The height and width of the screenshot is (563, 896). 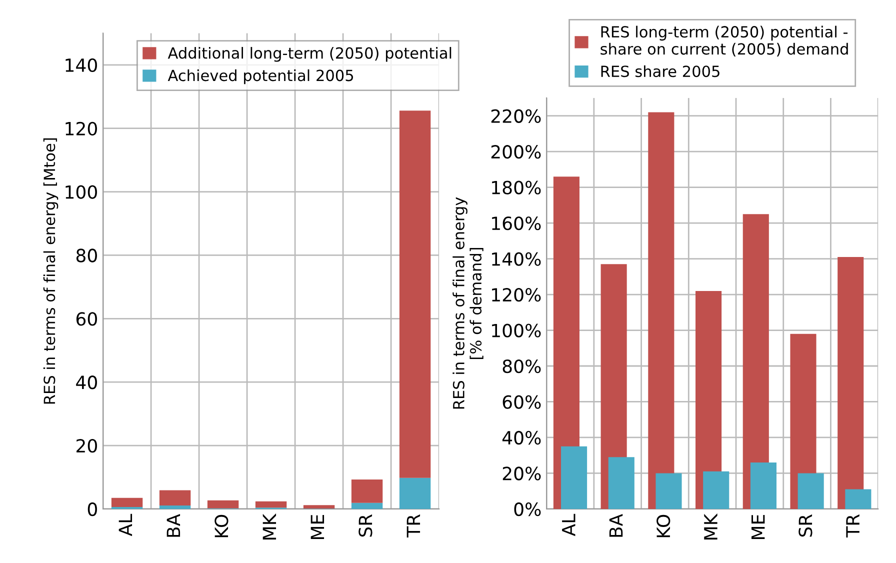 I want to click on y-tick-label: 220%, so click(x=516, y=116).